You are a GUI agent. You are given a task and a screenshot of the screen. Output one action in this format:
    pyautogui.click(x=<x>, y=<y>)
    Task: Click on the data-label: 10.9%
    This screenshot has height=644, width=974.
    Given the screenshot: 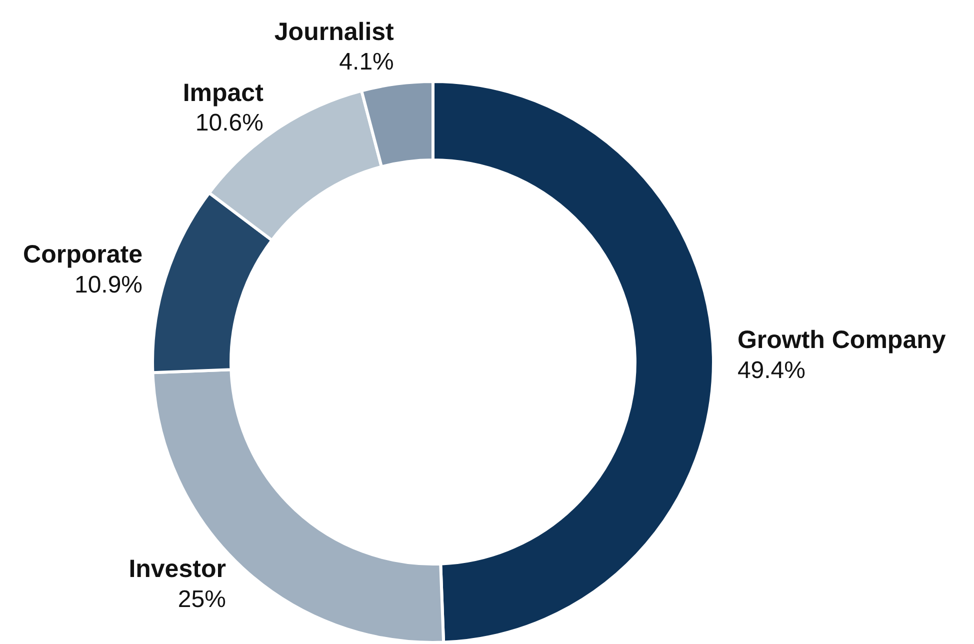 What is the action you would take?
    pyautogui.click(x=108, y=284)
    